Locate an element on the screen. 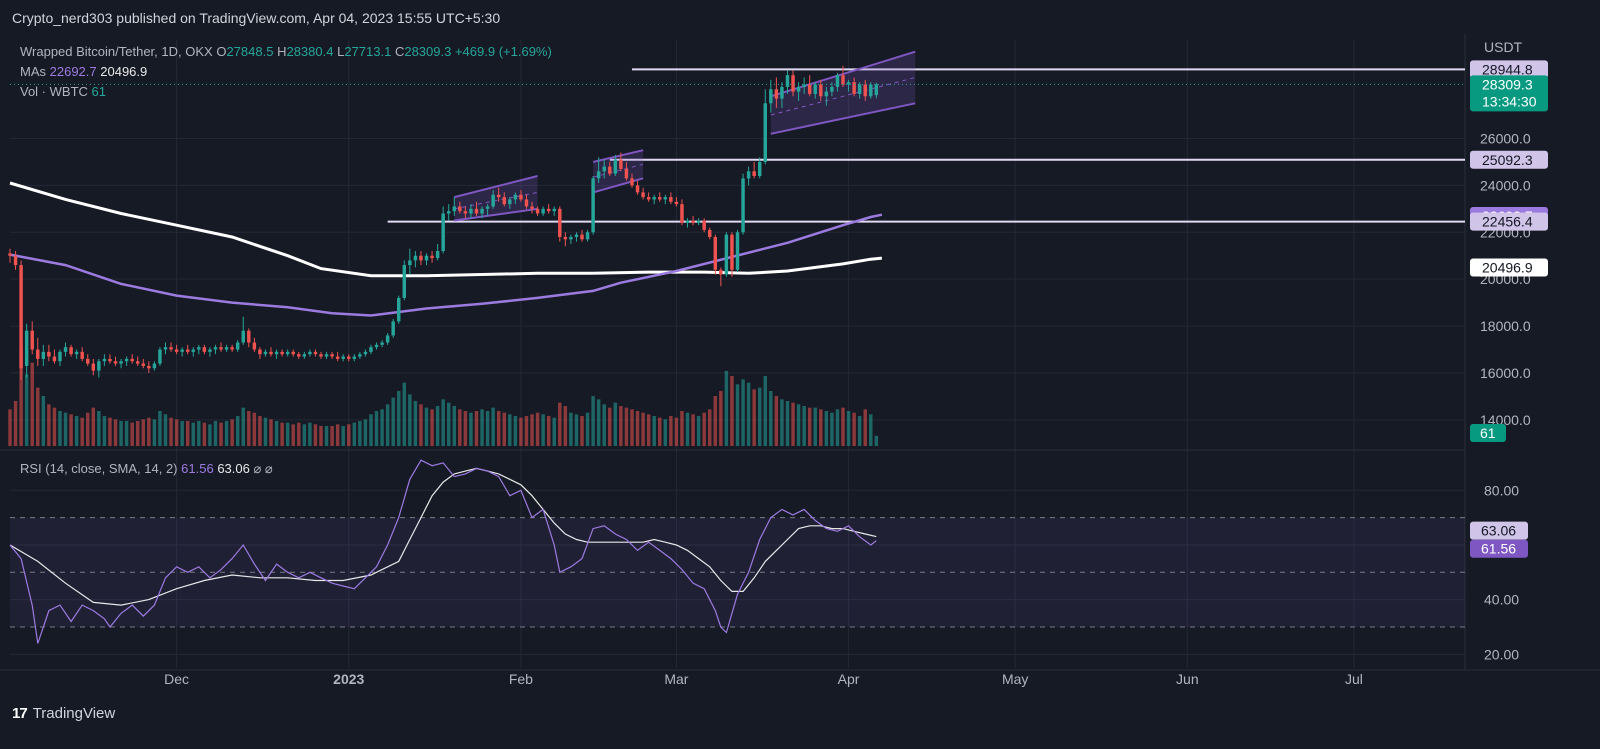 The width and height of the screenshot is (1600, 749). rsi-settings-icons: ⌀ ⌀ is located at coordinates (263, 468).